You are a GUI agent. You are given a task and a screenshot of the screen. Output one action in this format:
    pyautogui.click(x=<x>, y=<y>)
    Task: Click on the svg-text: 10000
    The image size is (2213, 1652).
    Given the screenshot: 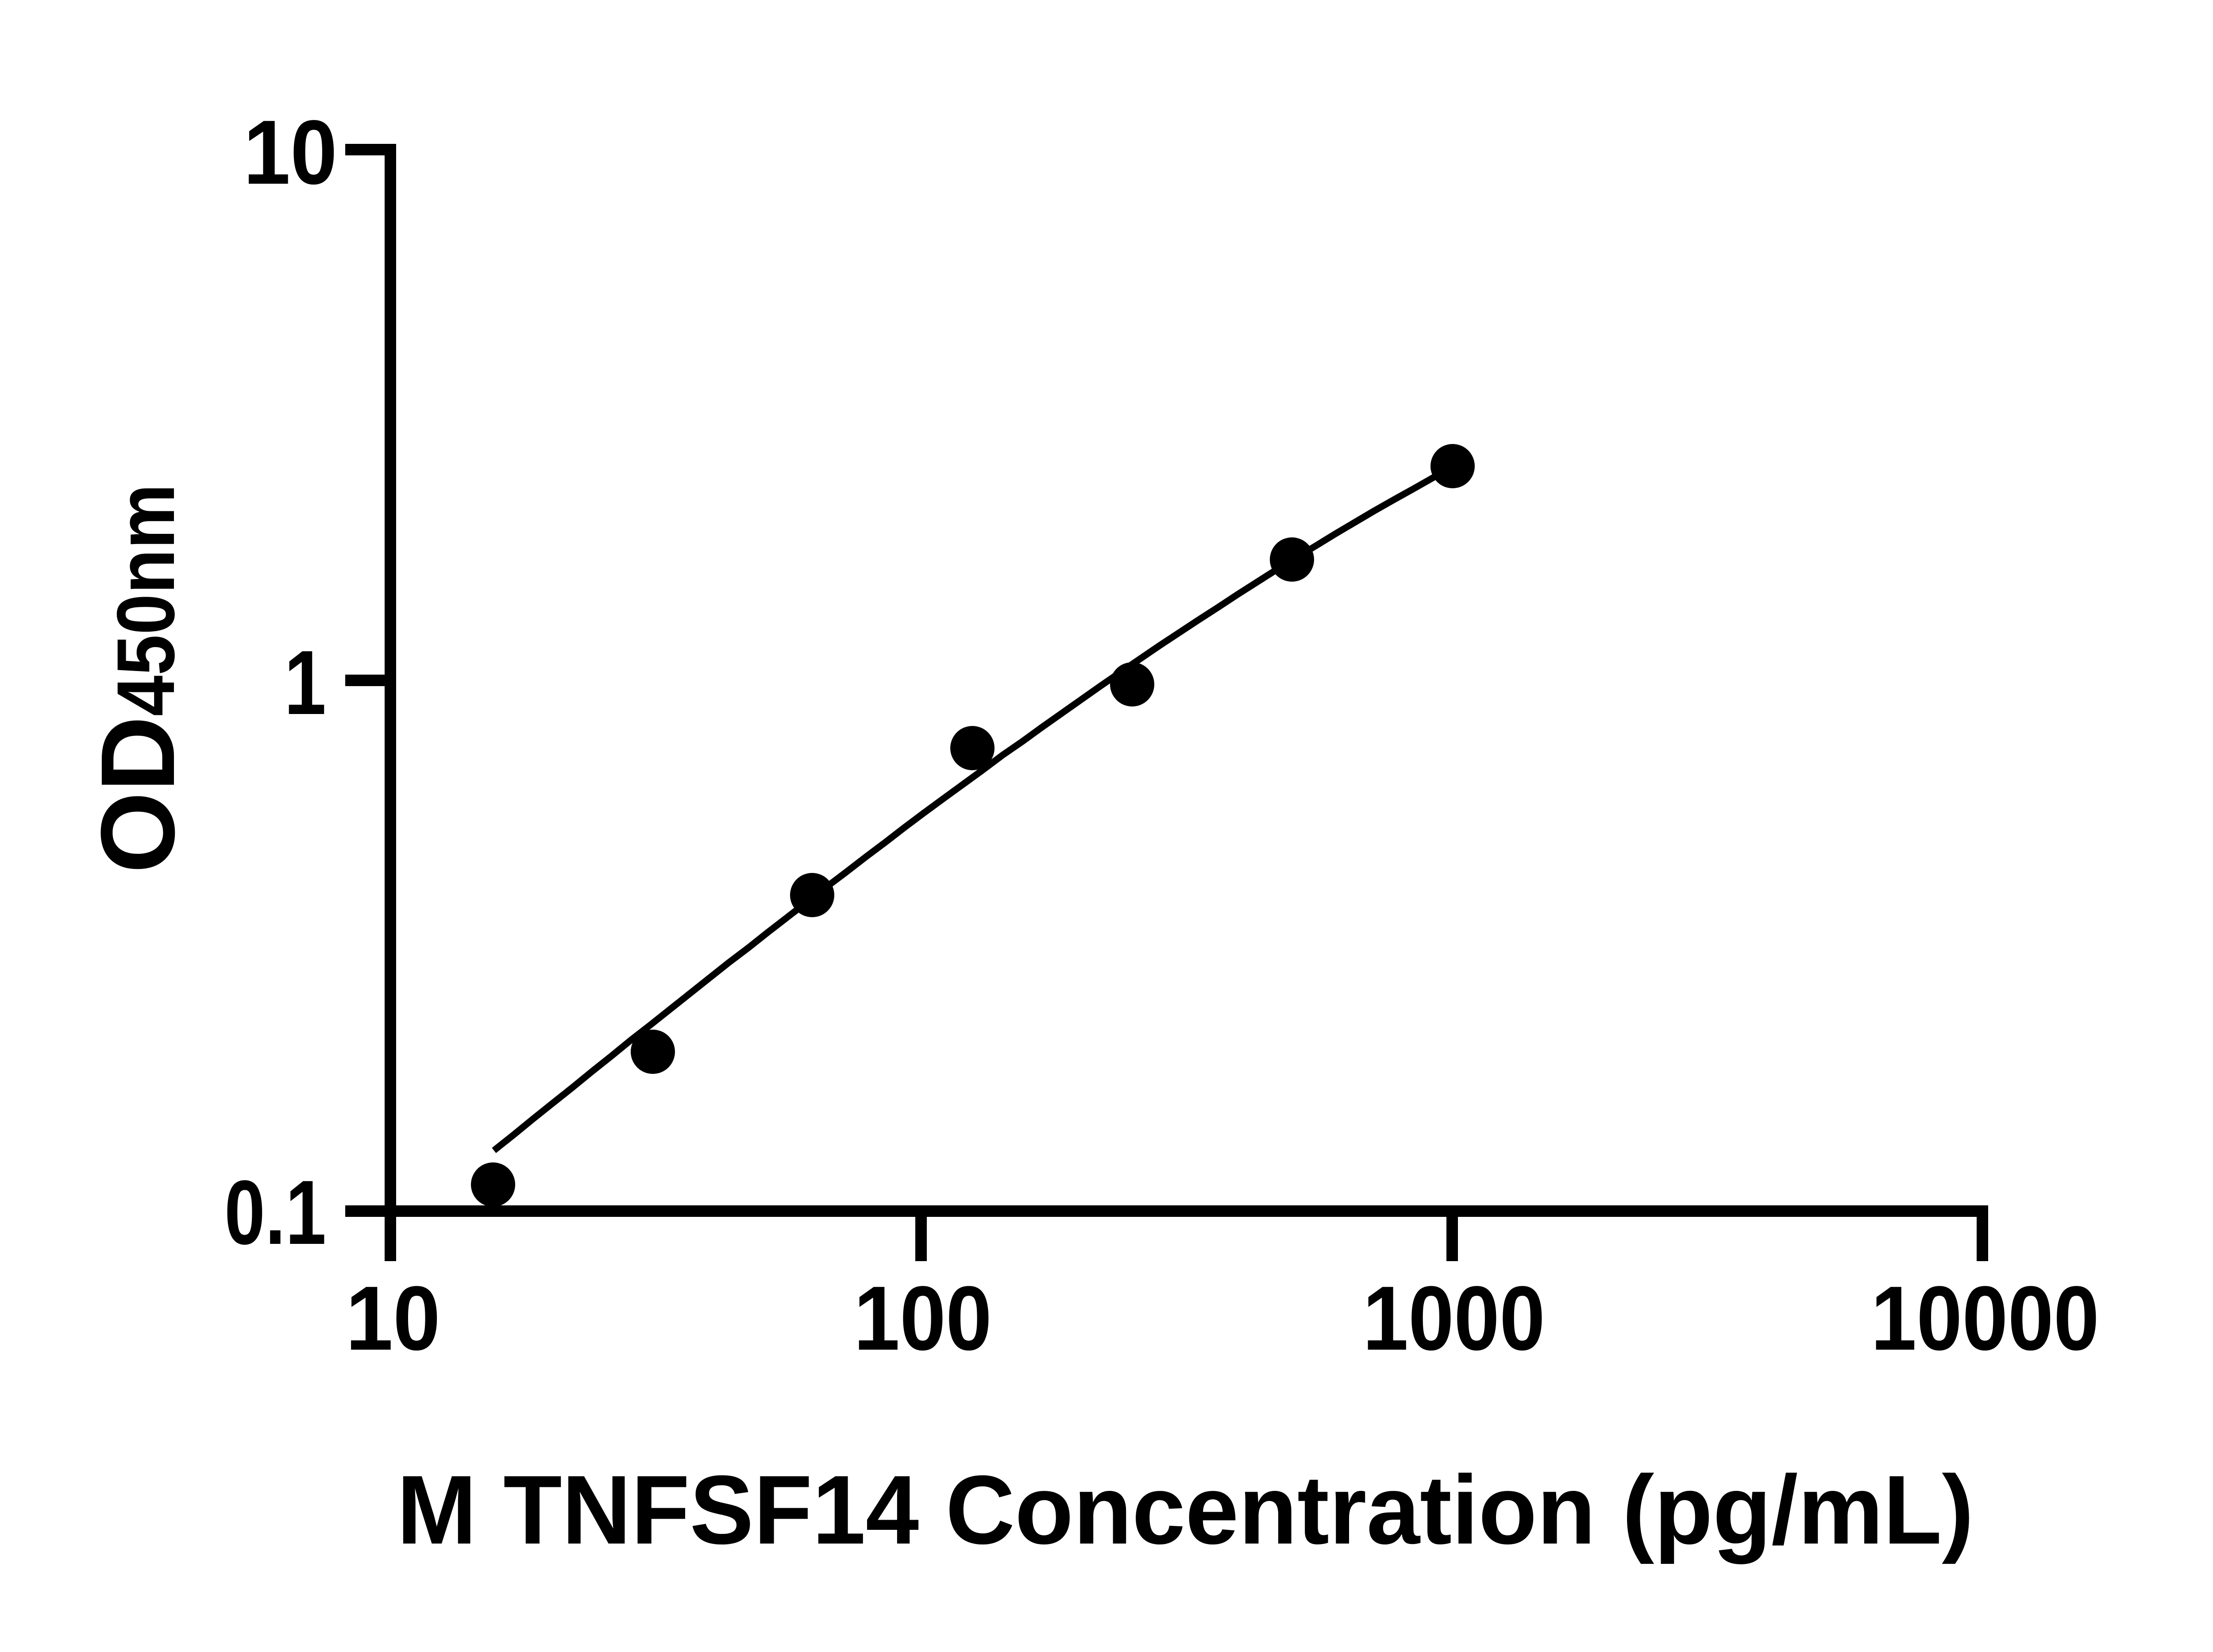 What is the action you would take?
    pyautogui.click(x=1985, y=1318)
    